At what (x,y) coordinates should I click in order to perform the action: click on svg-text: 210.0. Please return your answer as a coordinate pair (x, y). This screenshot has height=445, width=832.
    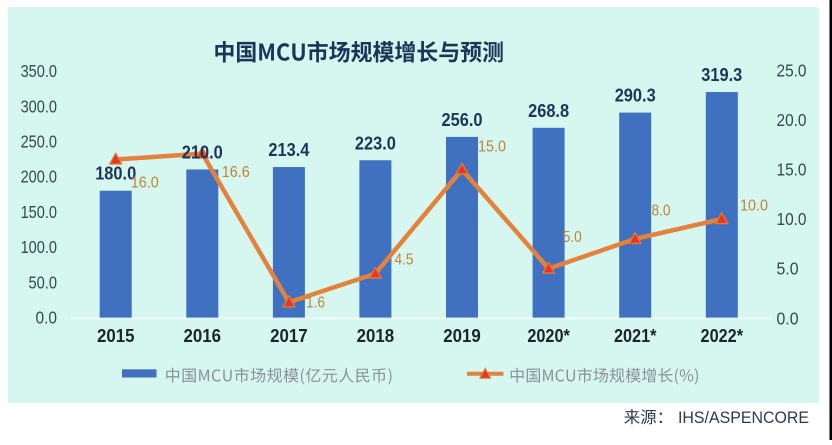
    Looking at the image, I should click on (202, 153).